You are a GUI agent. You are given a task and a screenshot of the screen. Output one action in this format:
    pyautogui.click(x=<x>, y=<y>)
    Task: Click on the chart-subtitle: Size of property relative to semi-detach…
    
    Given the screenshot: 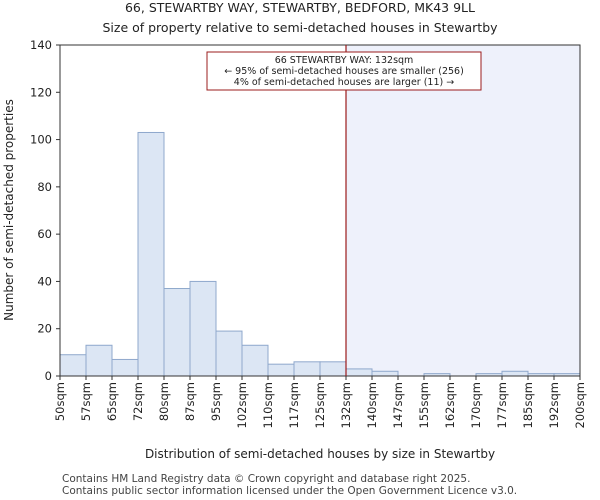 What is the action you would take?
    pyautogui.click(x=300, y=27)
    